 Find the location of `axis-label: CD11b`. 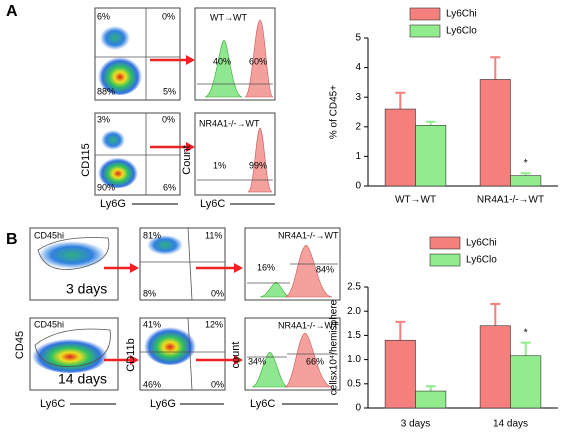

axis-label: CD11b is located at coordinates (131, 354).